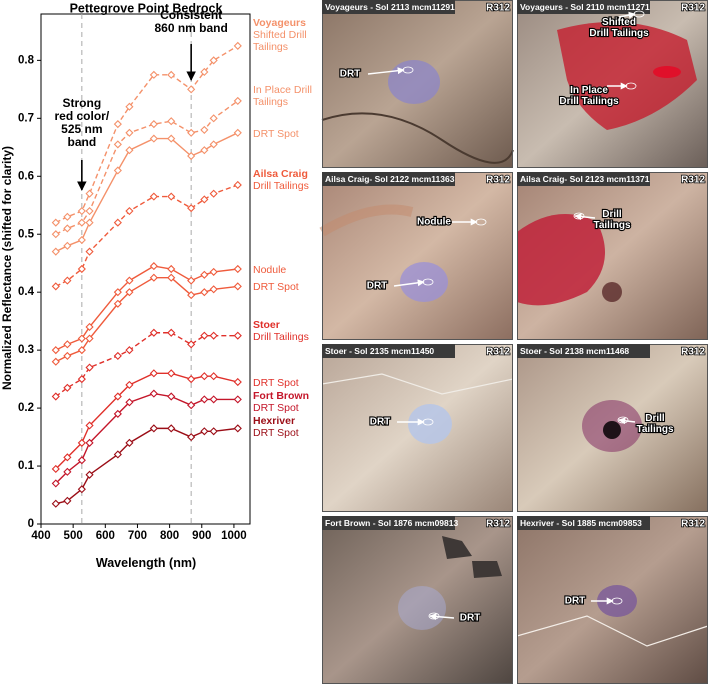 The width and height of the screenshot is (709, 688). Describe the element at coordinates (619, 33) in the screenshot. I see `panel-label: Drill Tailings` at that location.